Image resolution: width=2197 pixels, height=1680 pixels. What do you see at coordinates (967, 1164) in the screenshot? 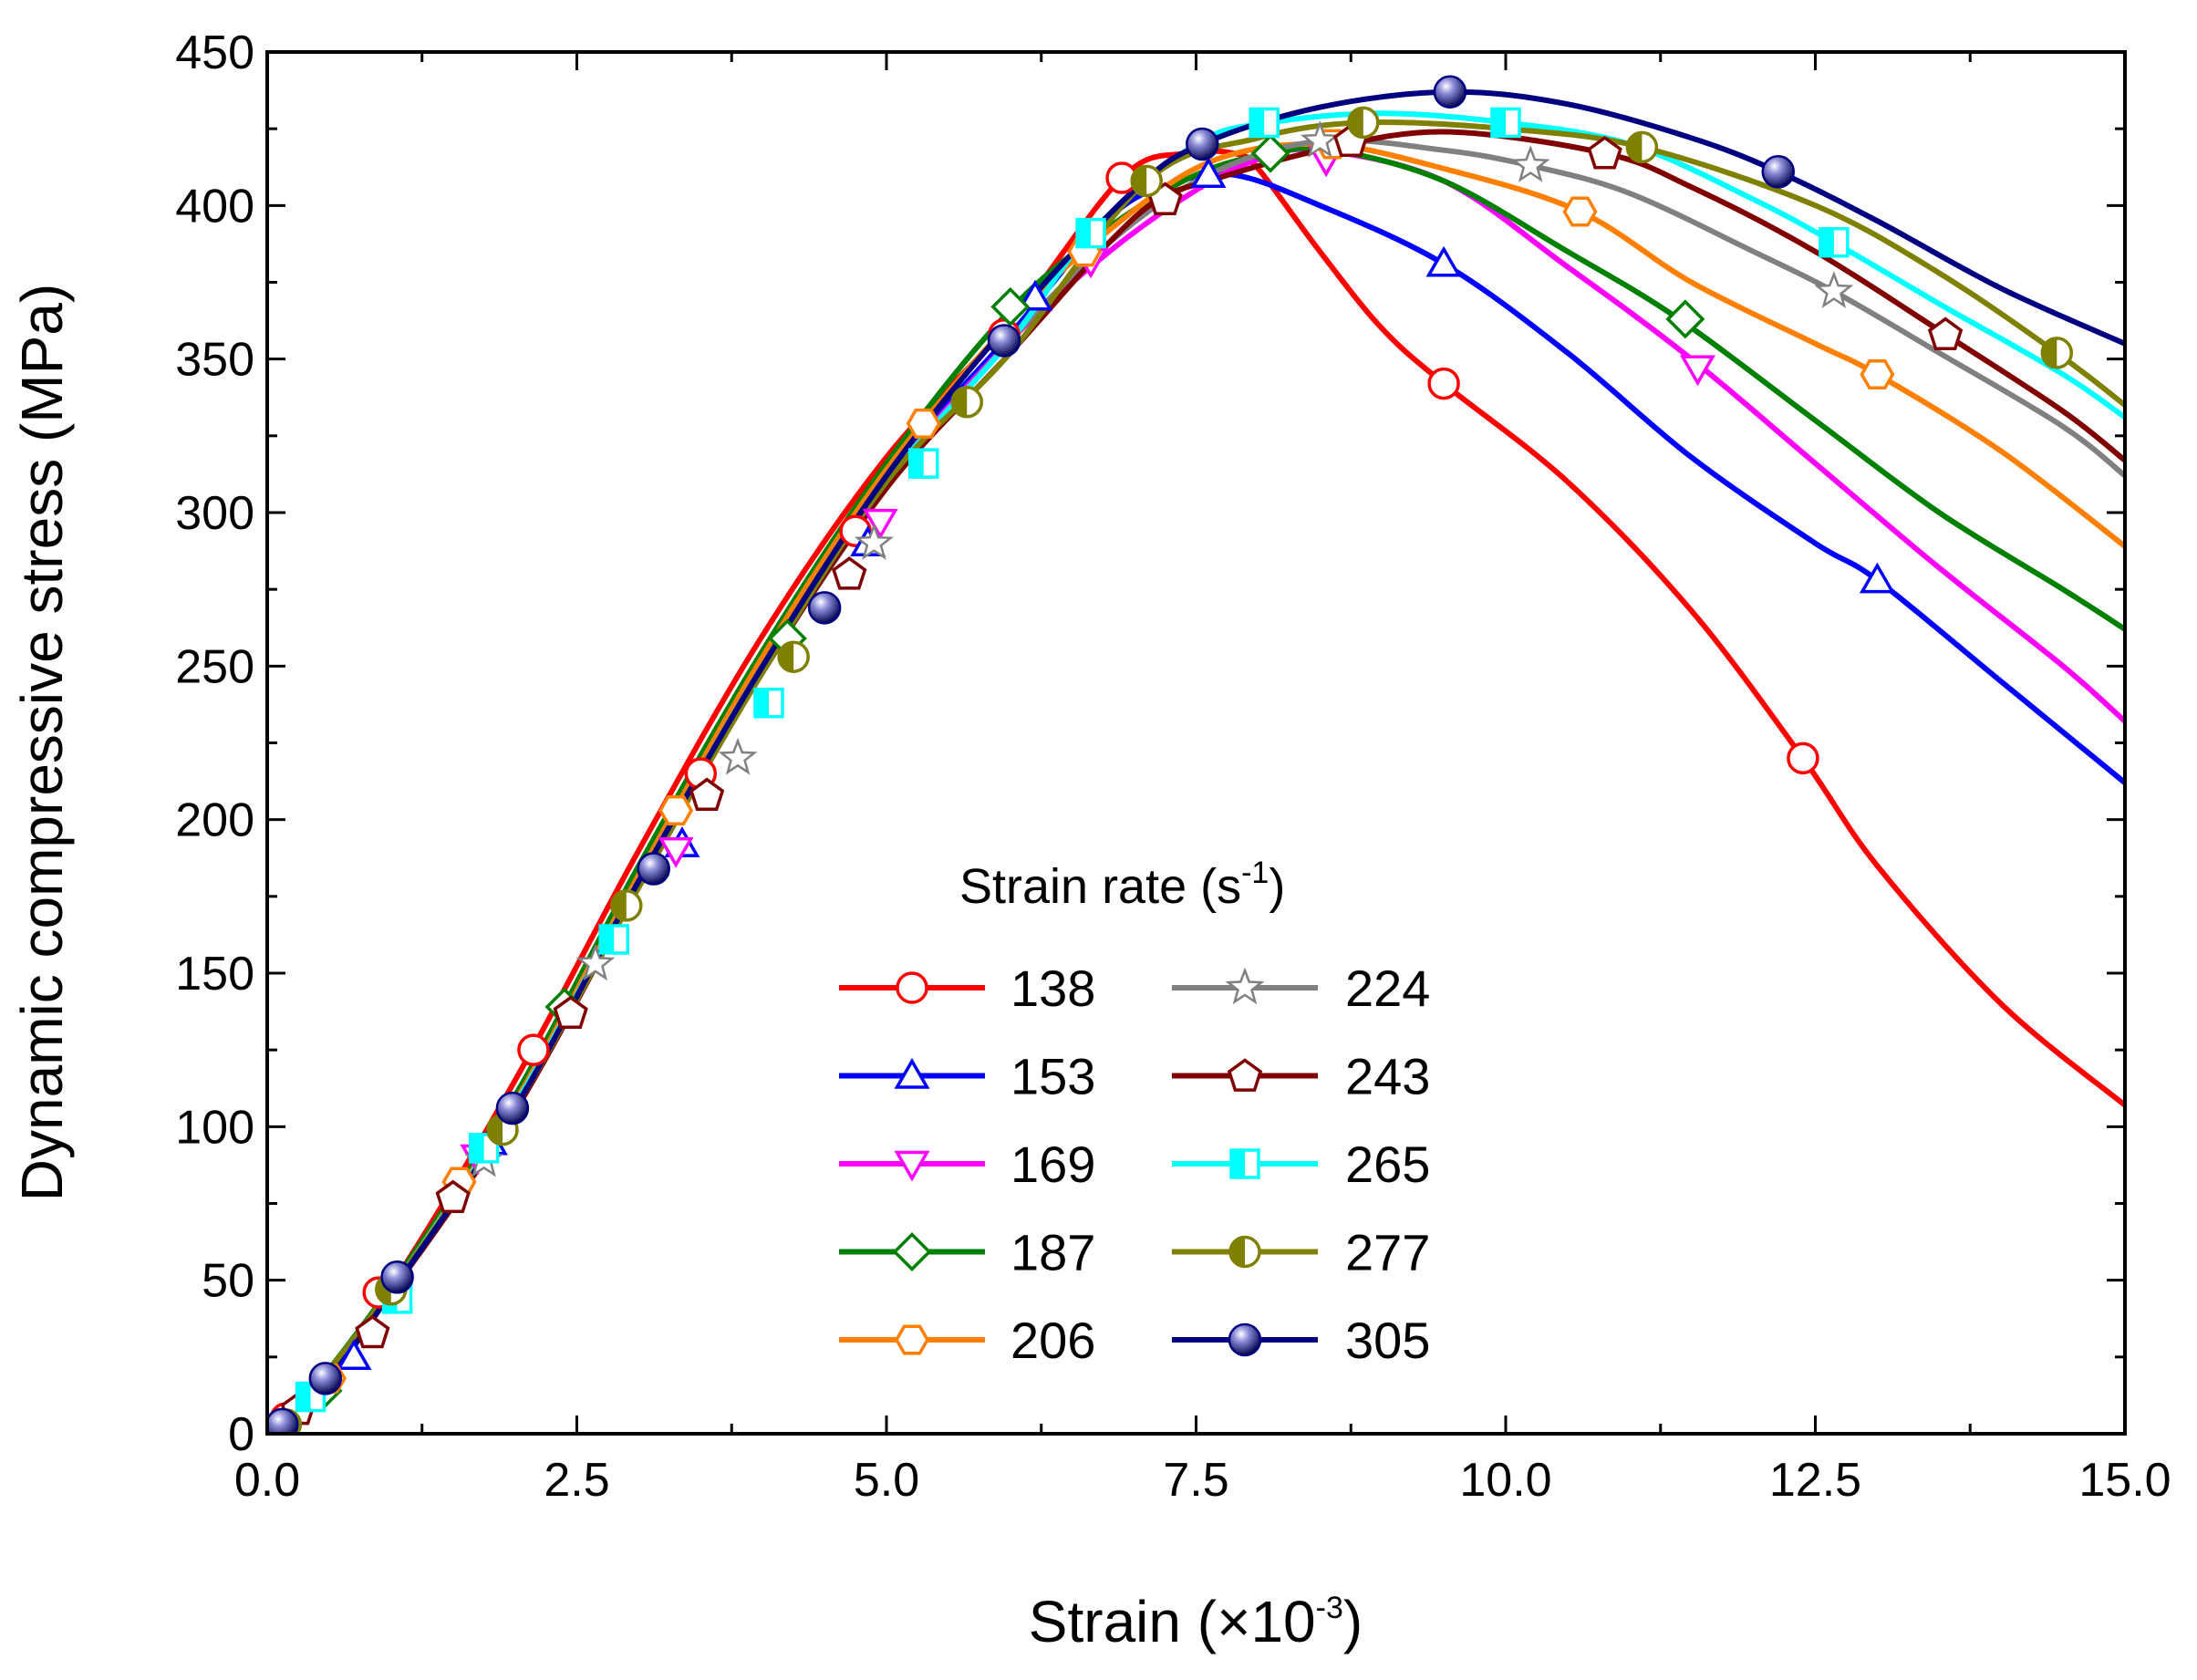
I see `legend-item-169: 169` at bounding box center [967, 1164].